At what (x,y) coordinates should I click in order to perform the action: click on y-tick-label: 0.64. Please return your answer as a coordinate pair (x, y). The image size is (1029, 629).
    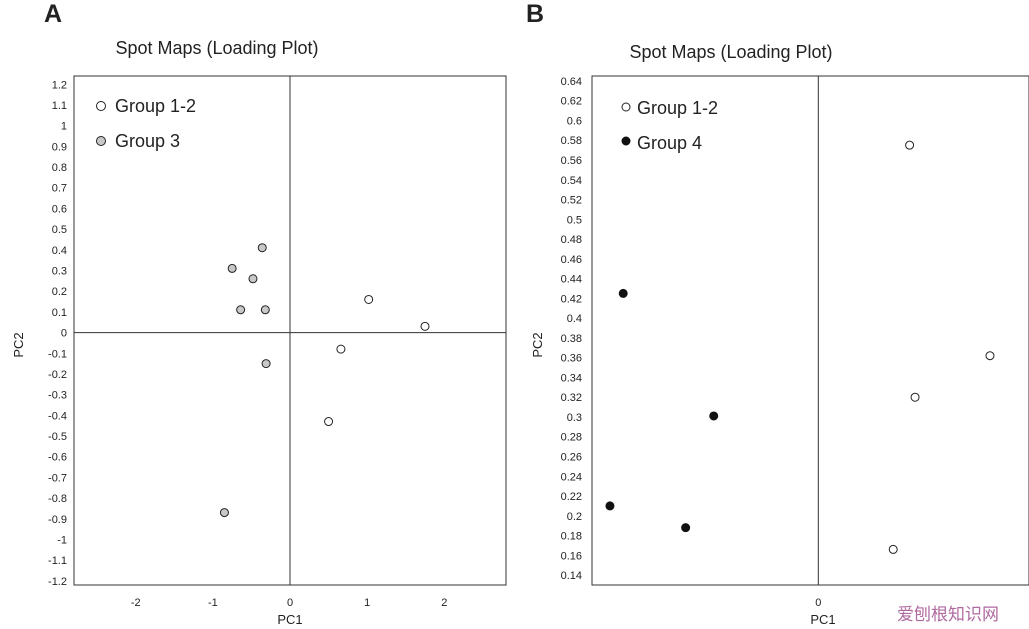
    Looking at the image, I should click on (571, 82).